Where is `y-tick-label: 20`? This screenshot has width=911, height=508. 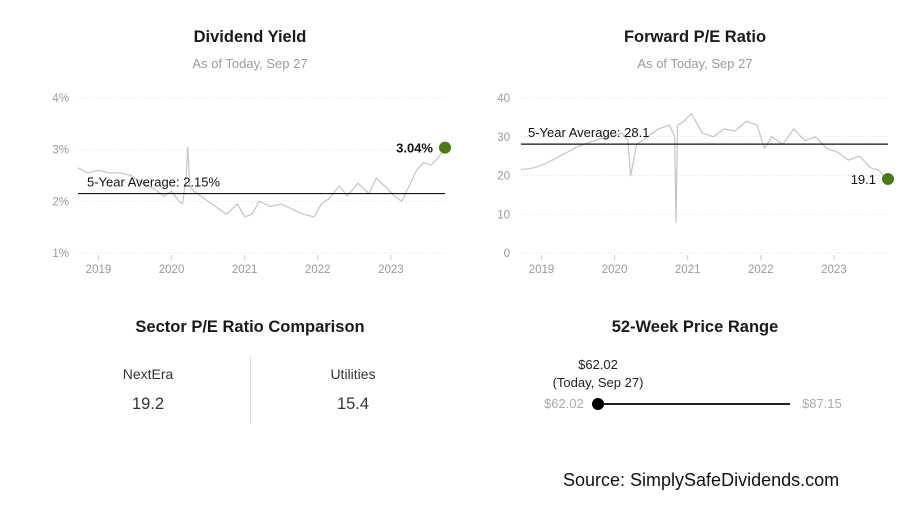 y-tick-label: 20 is located at coordinates (503, 177).